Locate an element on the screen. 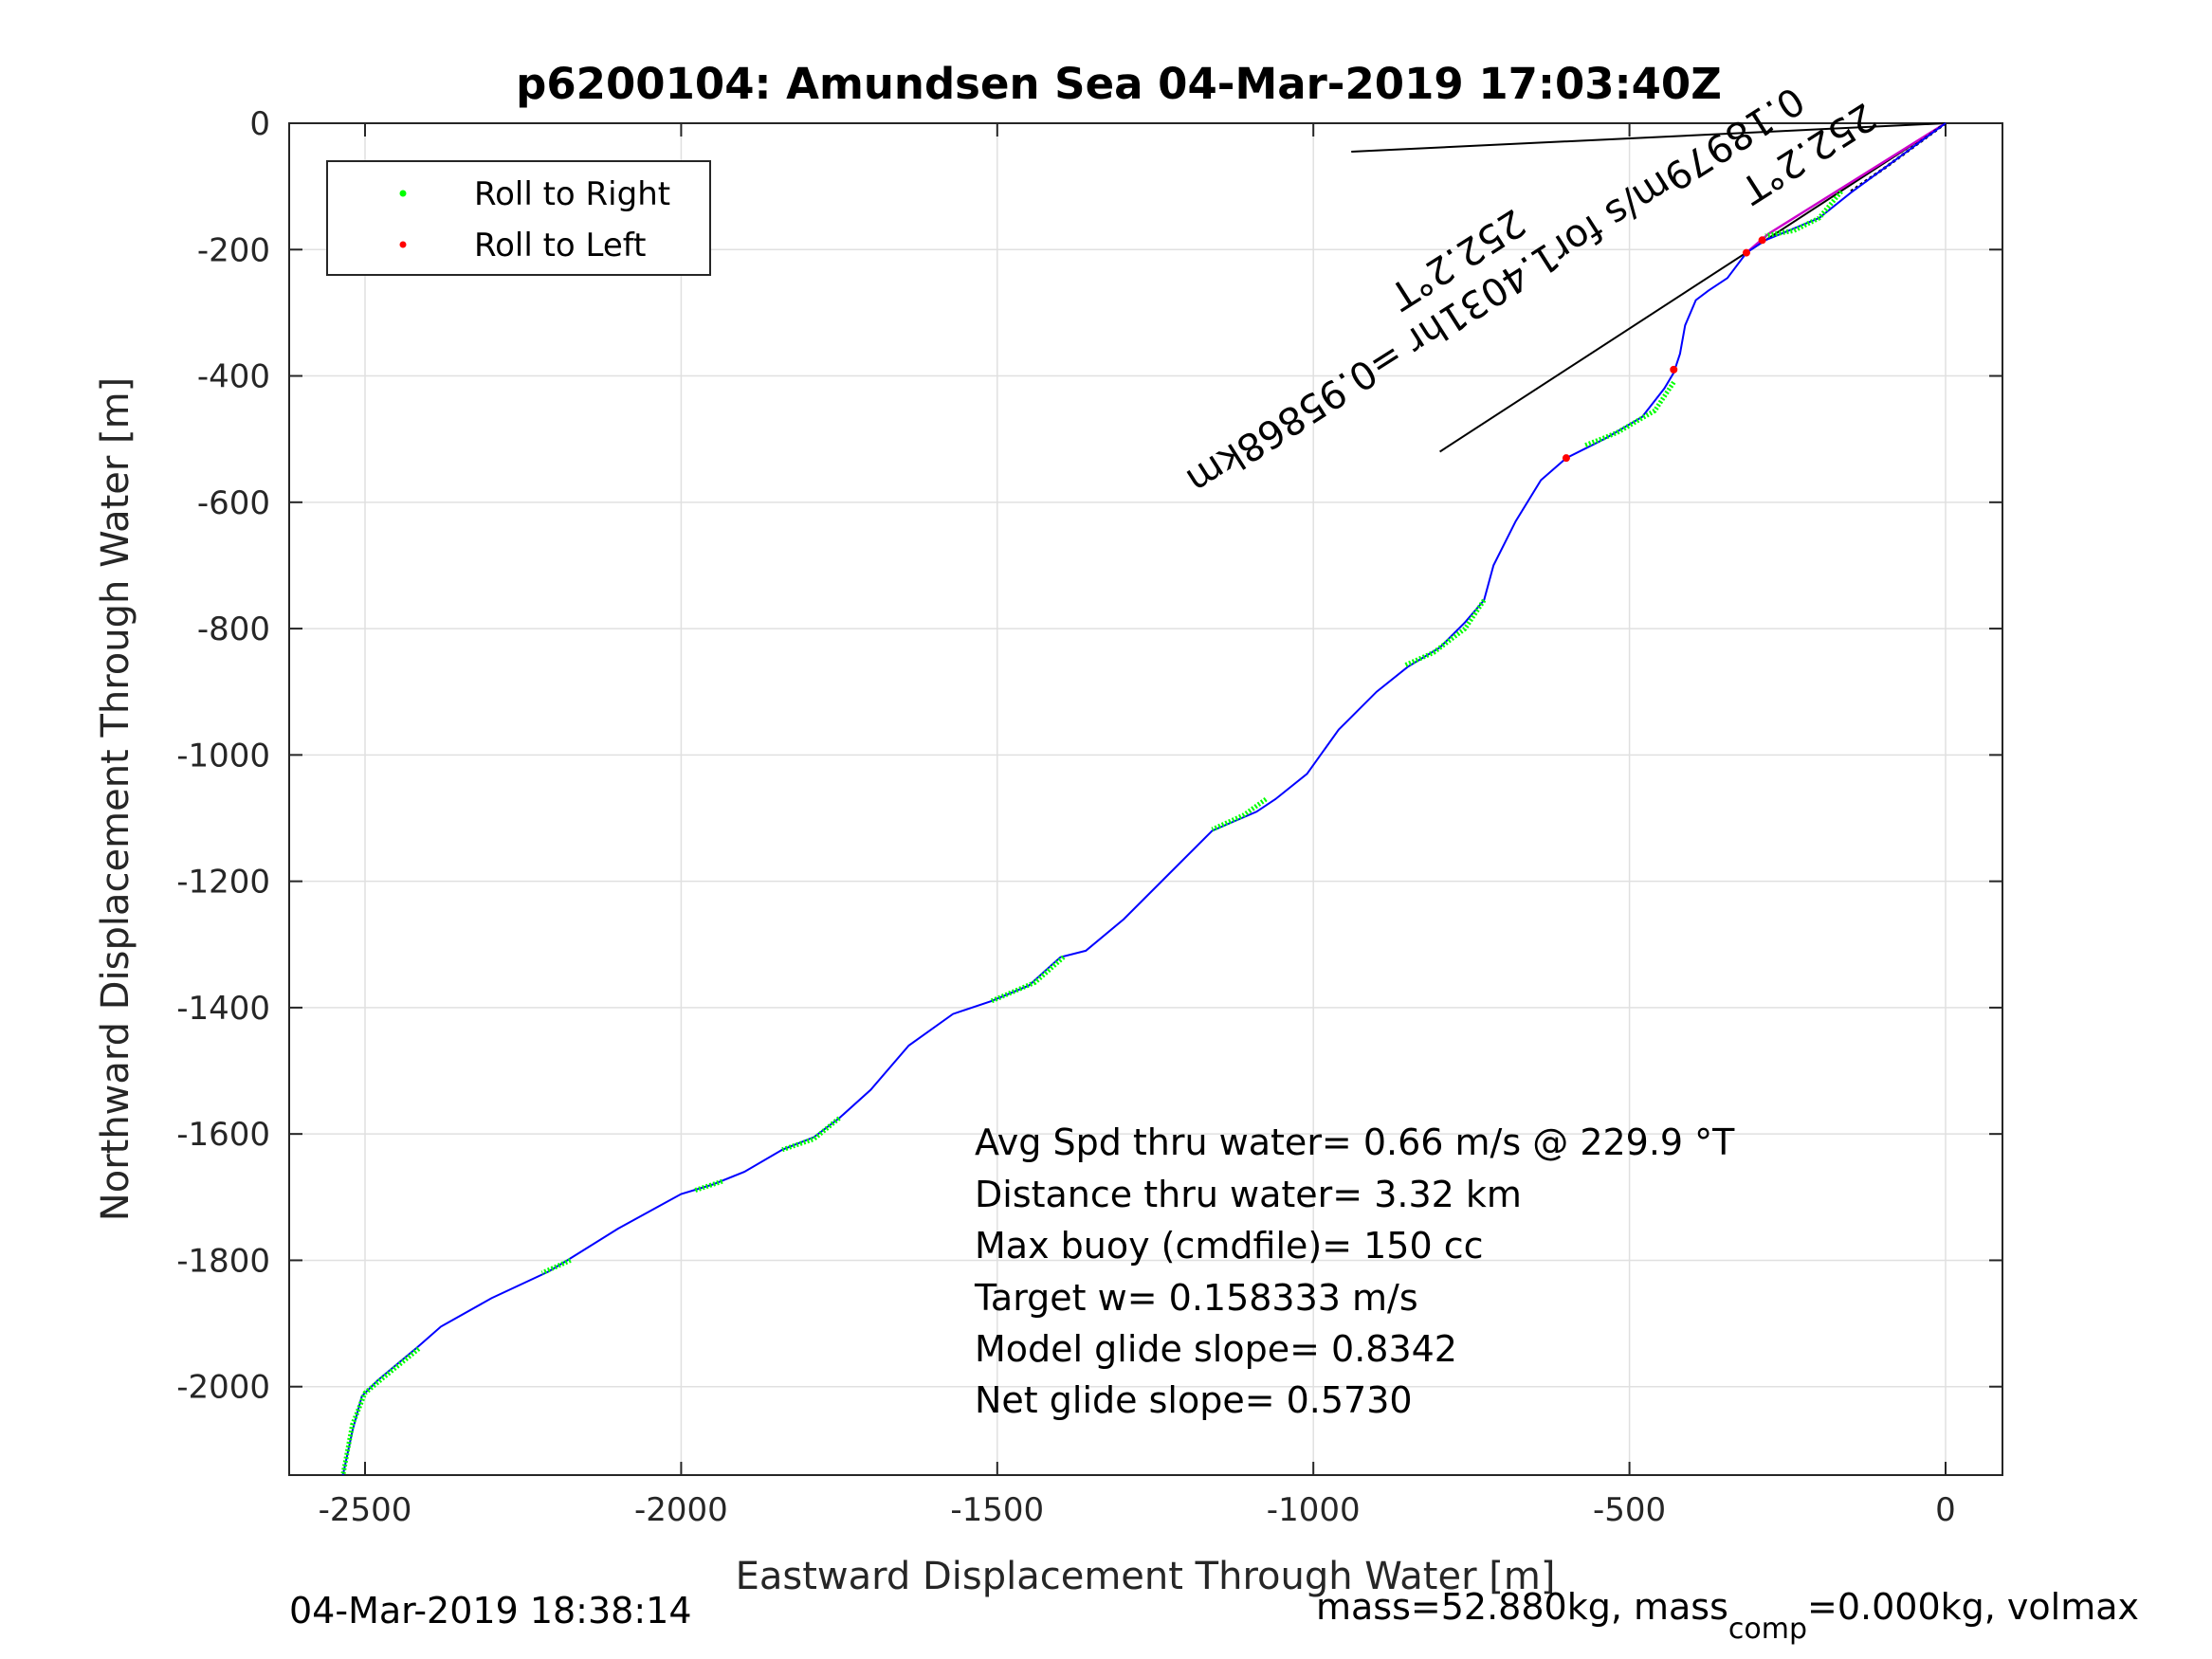 The image size is (2212, 1659). x-tick-label: -2000 is located at coordinates (681, 1510).